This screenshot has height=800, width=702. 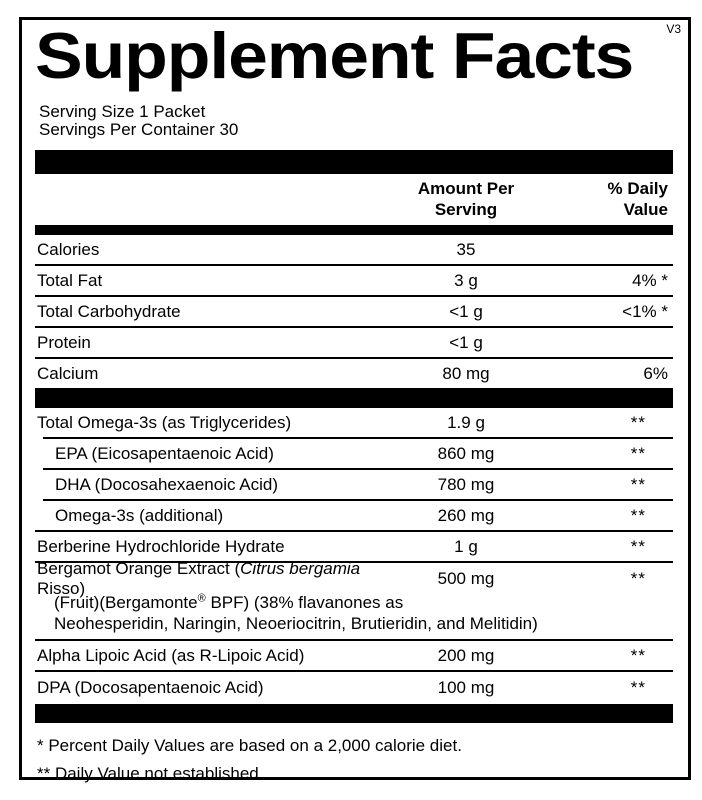 I want to click on medium-divider-header, so click(x=354, y=230).